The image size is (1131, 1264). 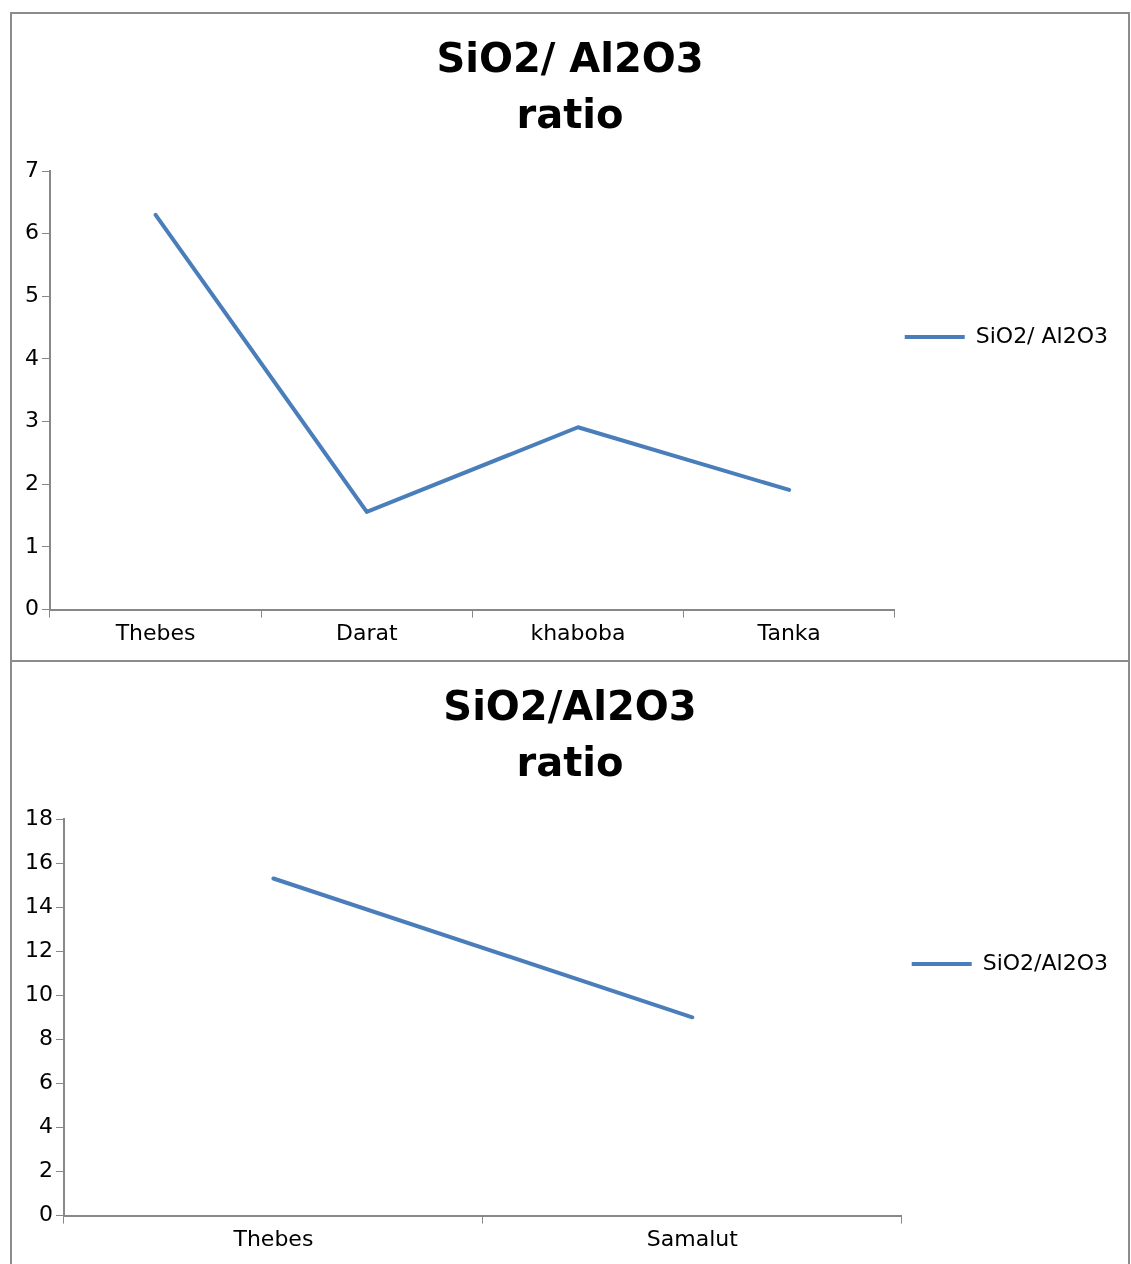 I want to click on x-tick-label: Samalut, so click(x=692, y=1238).